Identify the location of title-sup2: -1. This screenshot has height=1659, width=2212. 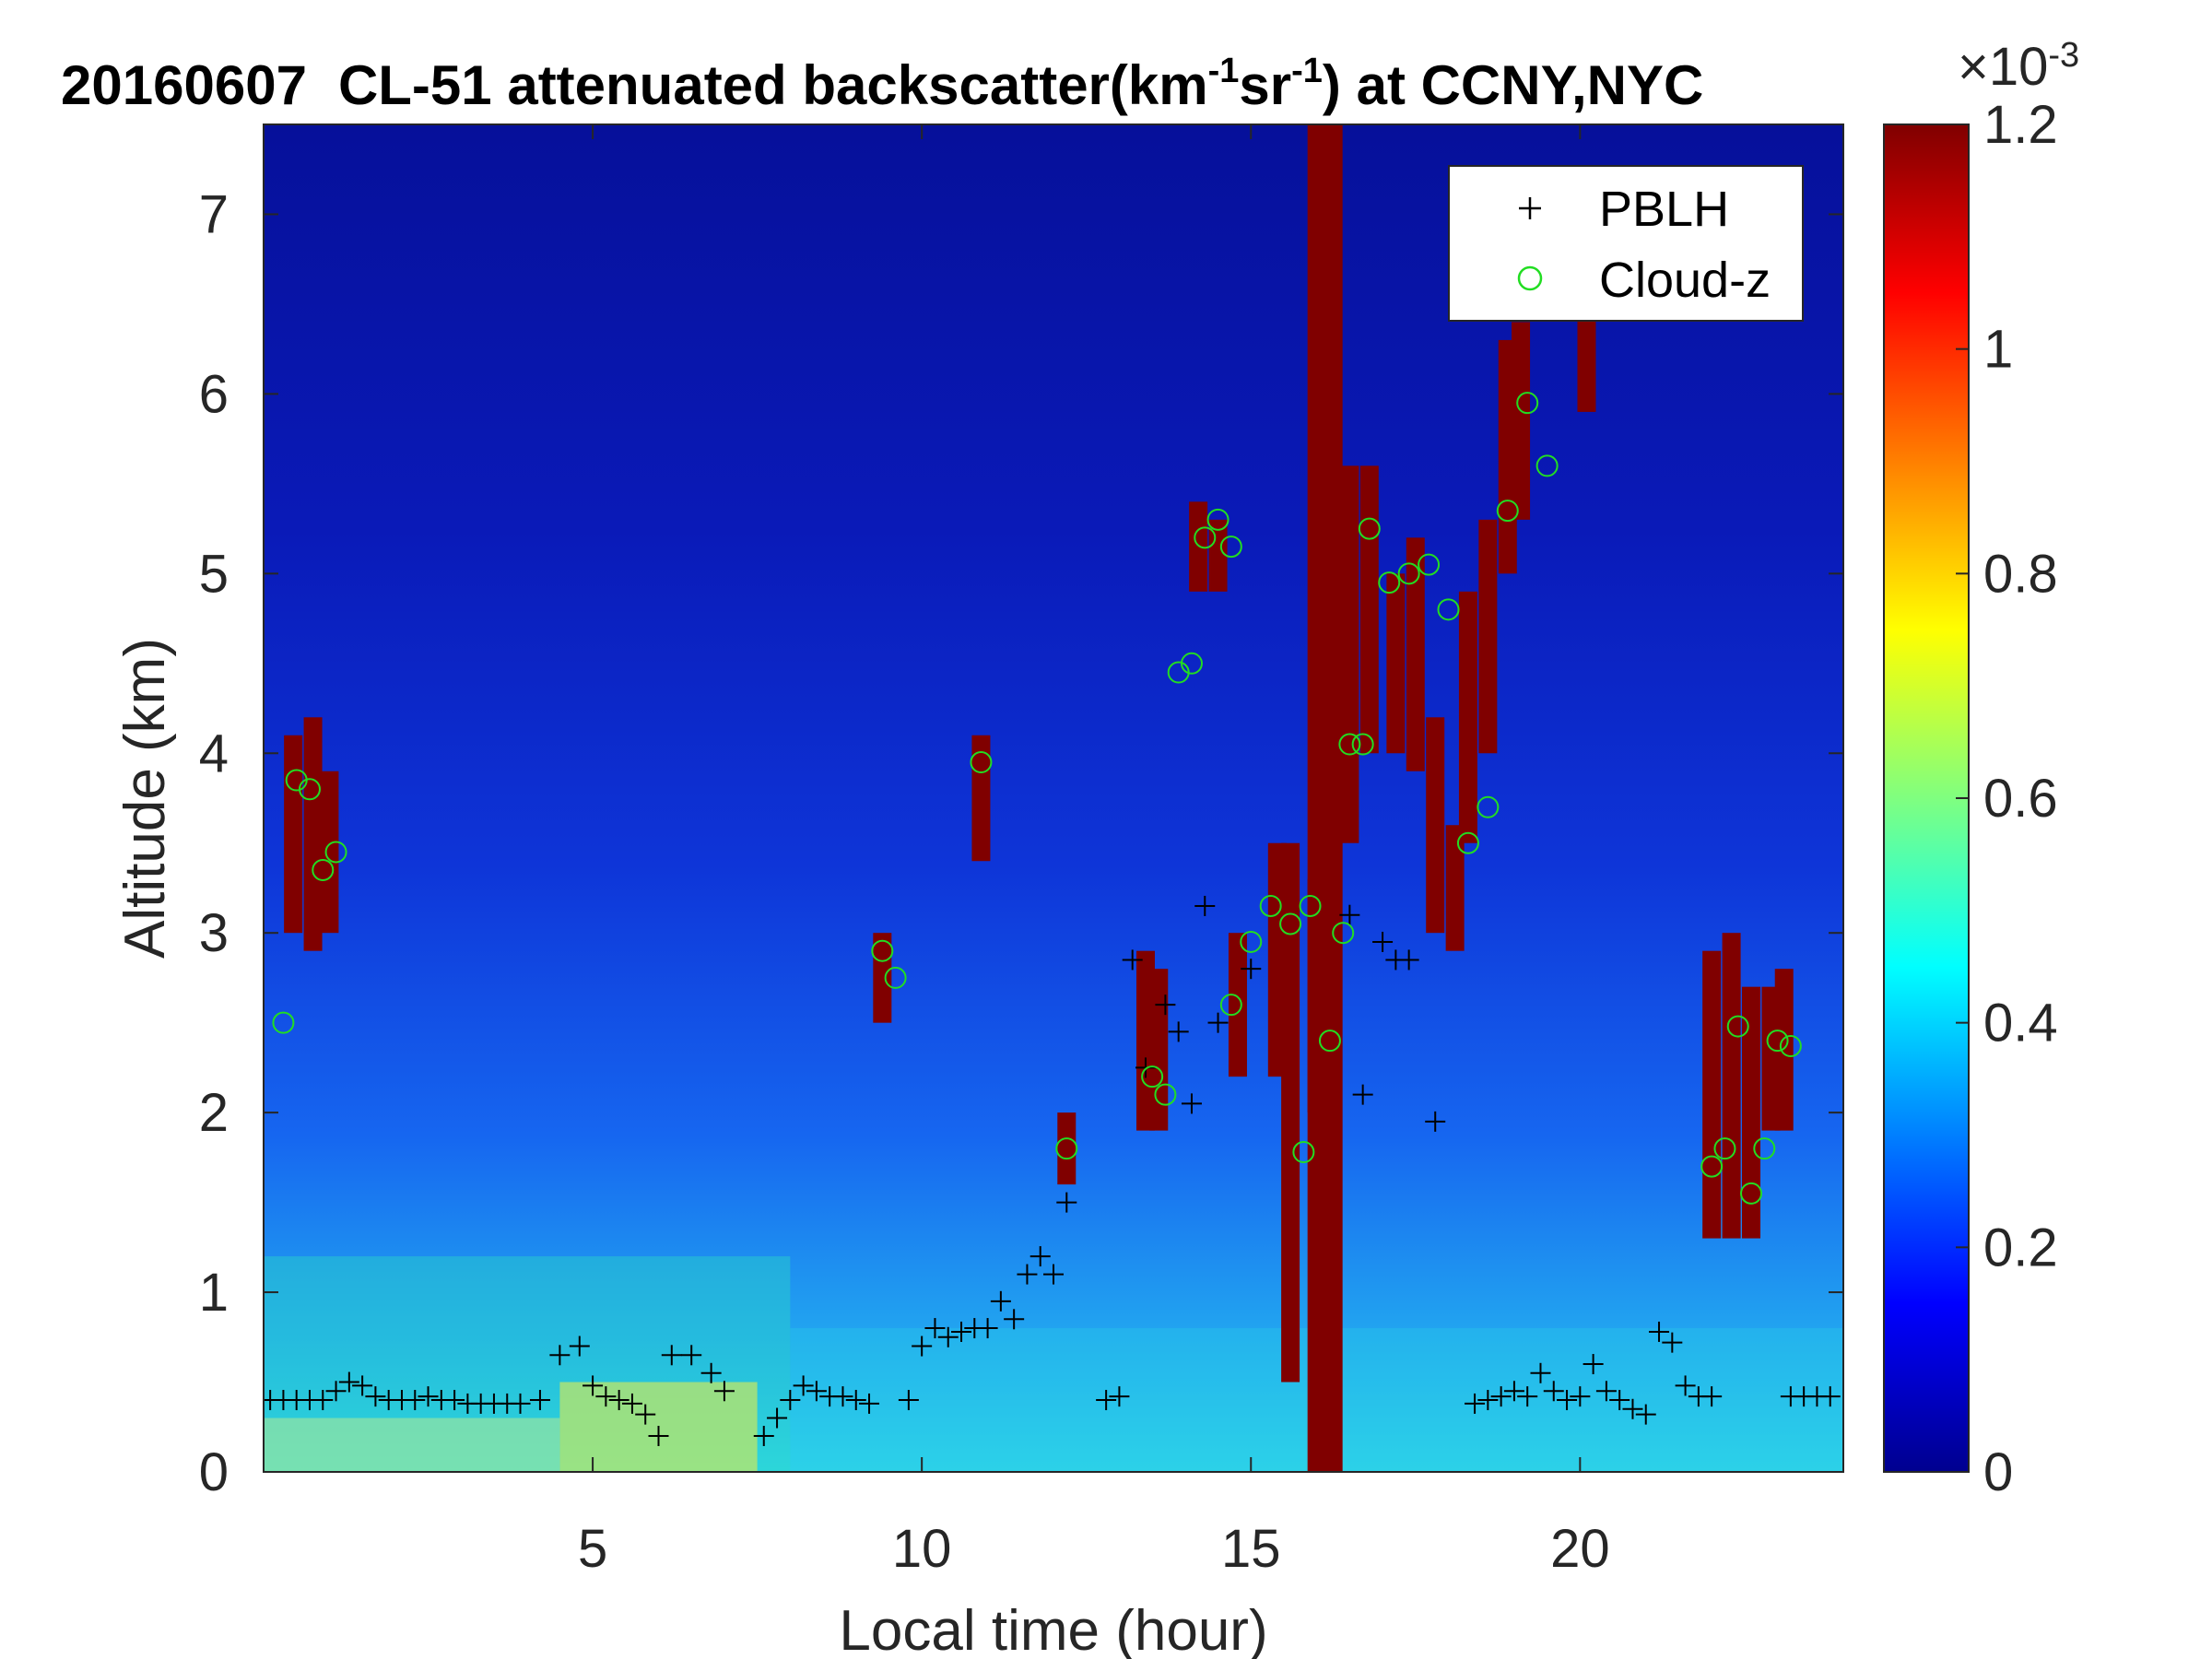
(1307, 71).